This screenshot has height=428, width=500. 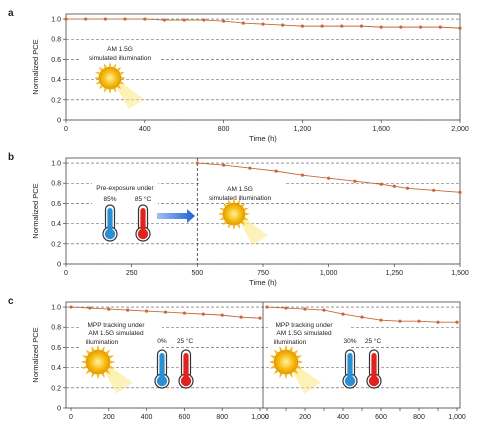 What do you see at coordinates (116, 333) in the screenshot?
I see `annotation-c1-line2: AM 1.5G simulated` at bounding box center [116, 333].